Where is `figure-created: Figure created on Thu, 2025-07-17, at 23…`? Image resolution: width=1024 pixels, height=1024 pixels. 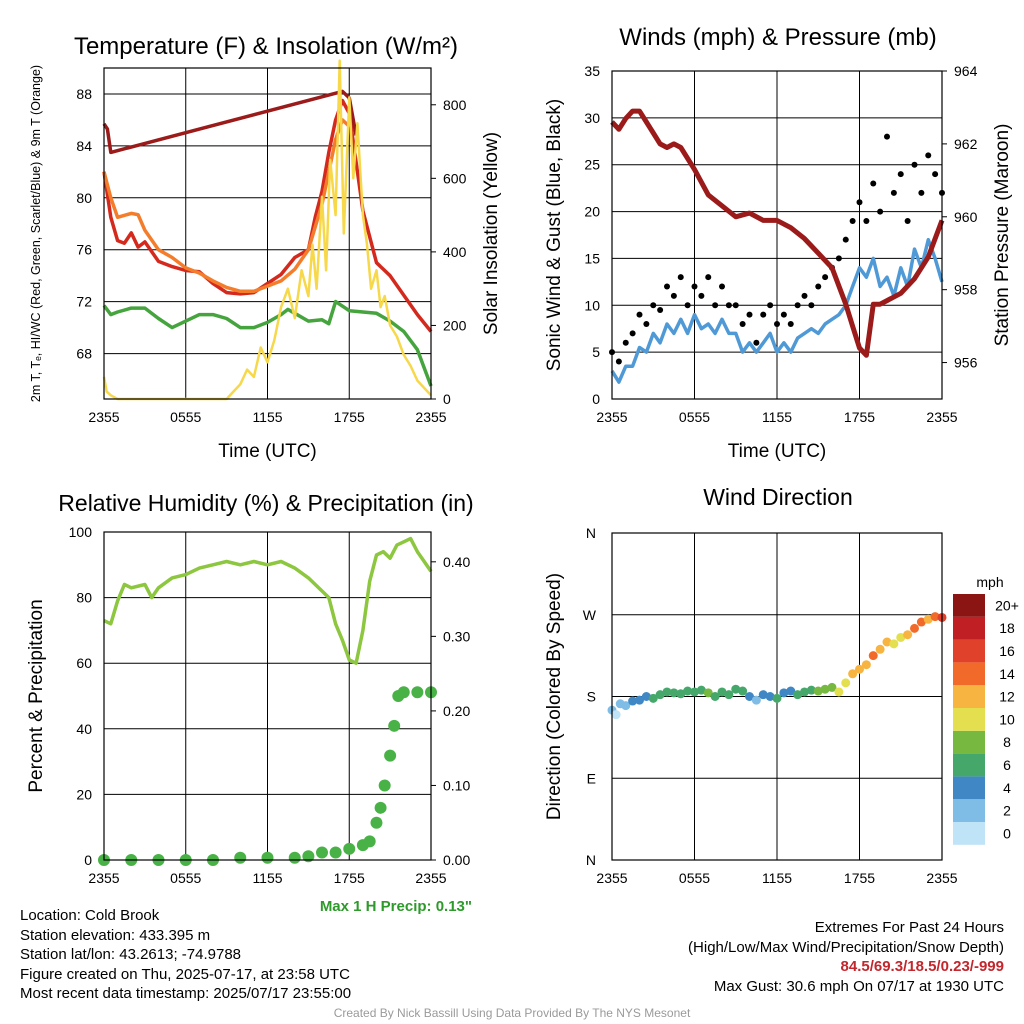
figure-created: Figure created on Thu, 2025-07-17, at 23… is located at coordinates (185, 974).